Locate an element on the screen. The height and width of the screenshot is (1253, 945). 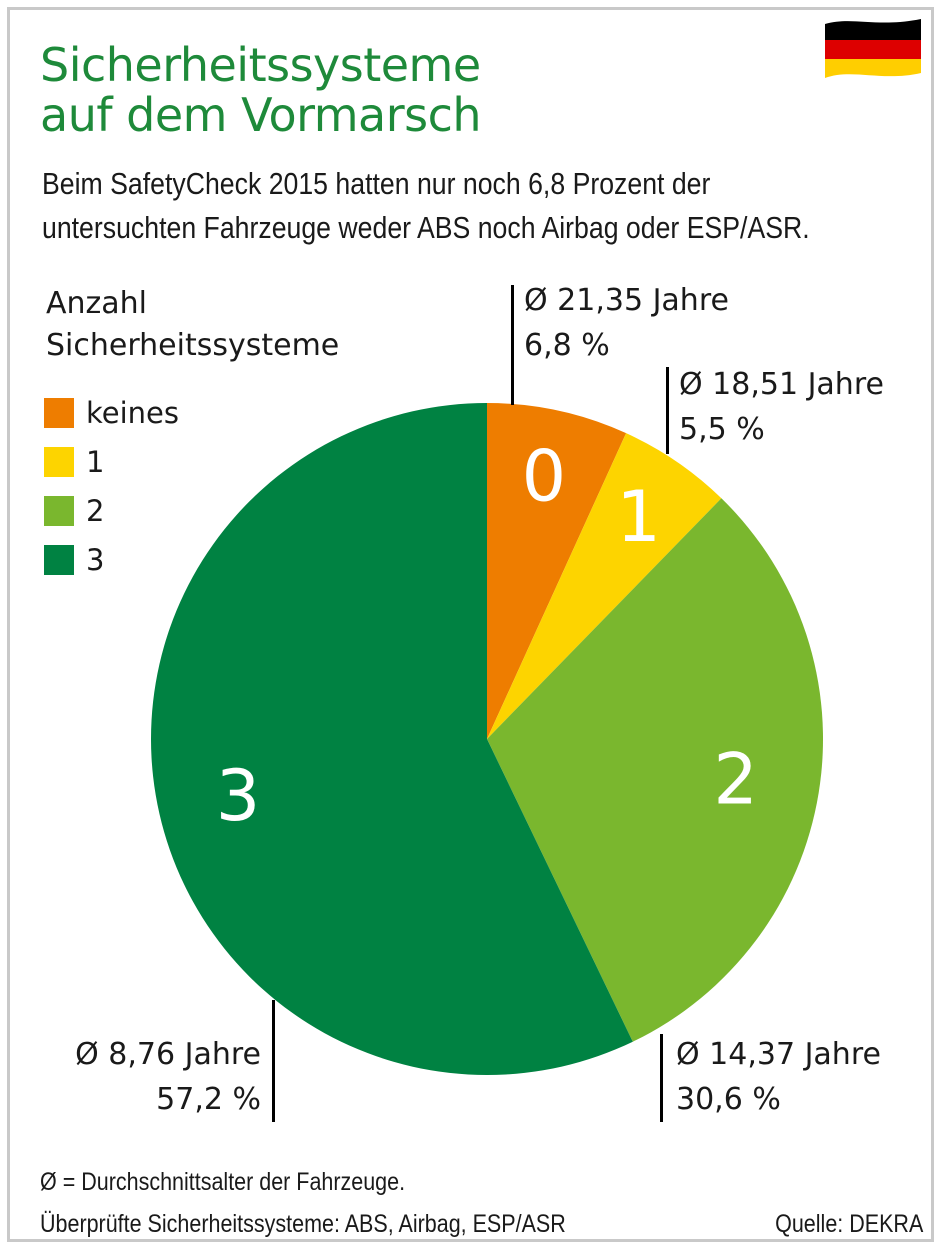
callout-percent-0: 6,8 % is located at coordinates (567, 345).